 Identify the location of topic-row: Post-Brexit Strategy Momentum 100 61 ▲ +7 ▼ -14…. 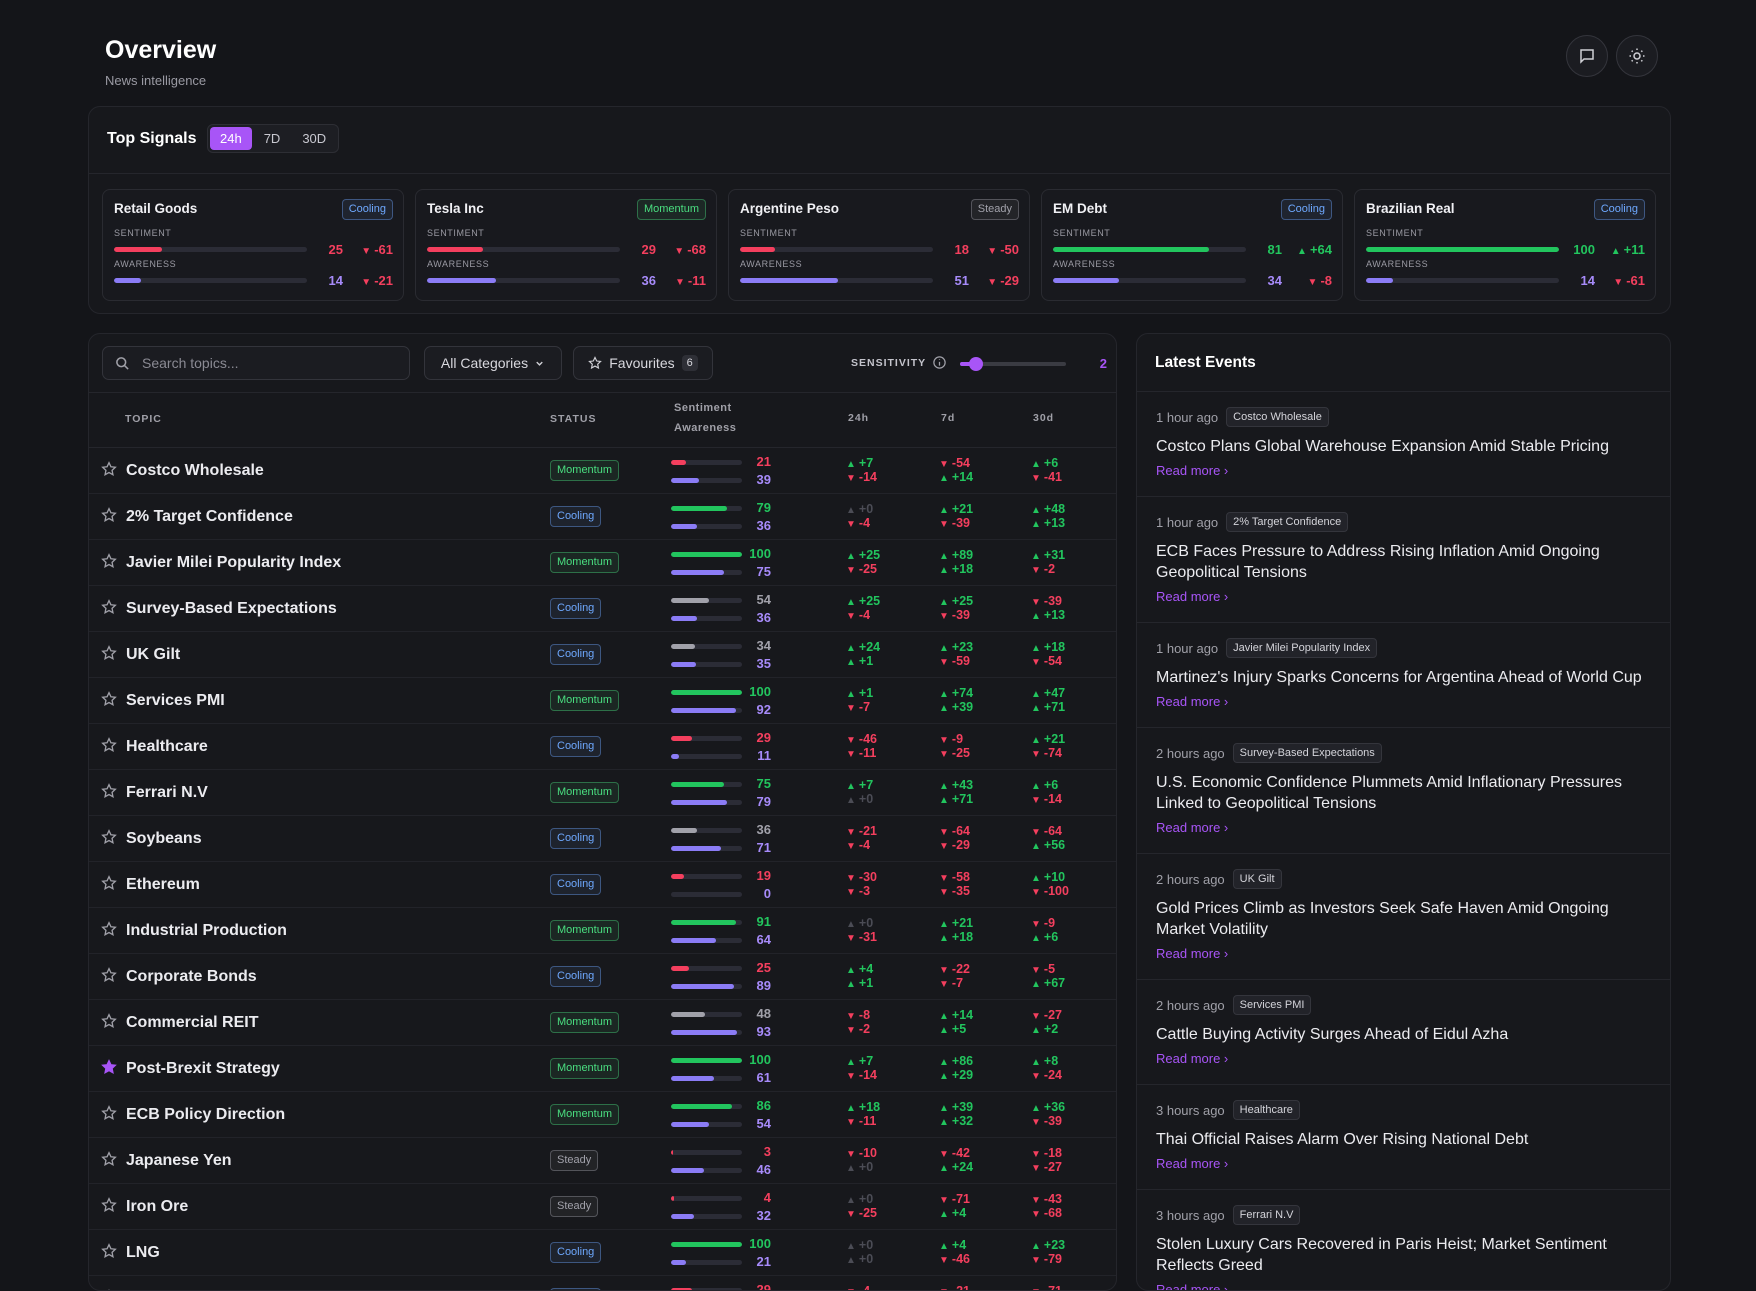
(602, 1069).